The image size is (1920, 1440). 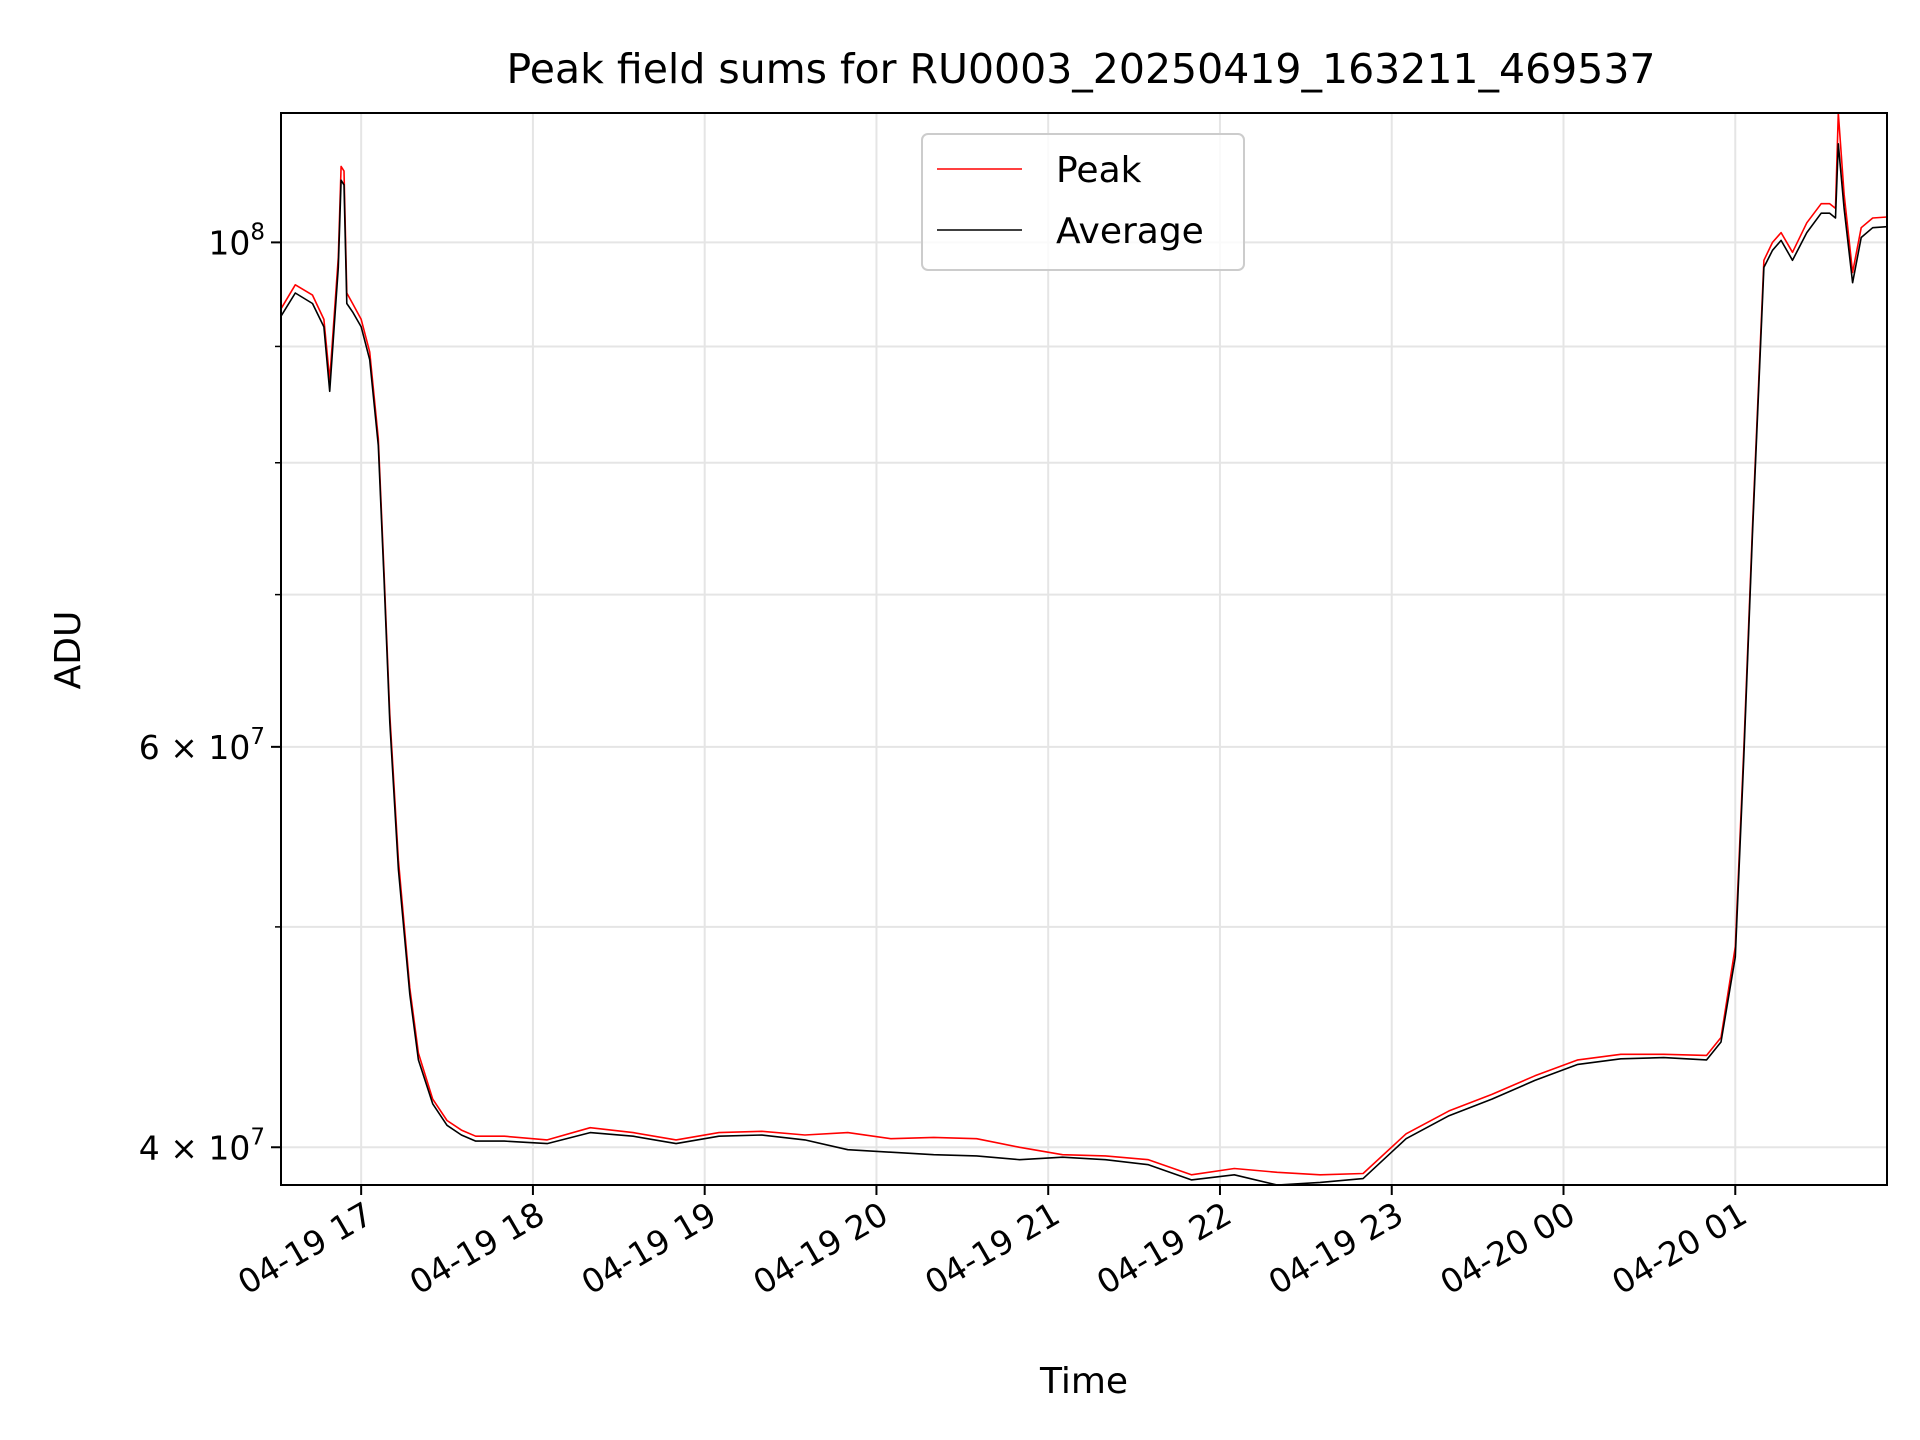 What do you see at coordinates (1083, 1381) in the screenshot?
I see `x-axis-label: Time` at bounding box center [1083, 1381].